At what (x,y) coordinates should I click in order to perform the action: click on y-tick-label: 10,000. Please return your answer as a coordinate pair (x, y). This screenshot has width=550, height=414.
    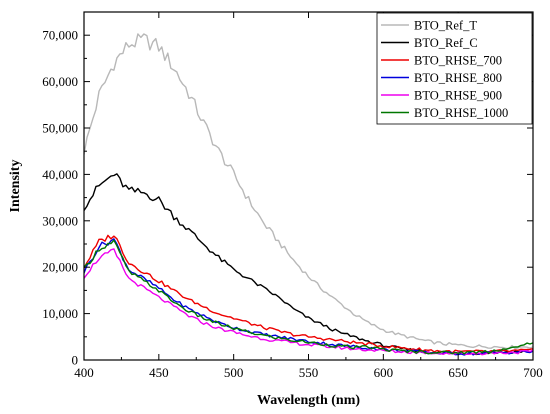
    Looking at the image, I should click on (60, 313).